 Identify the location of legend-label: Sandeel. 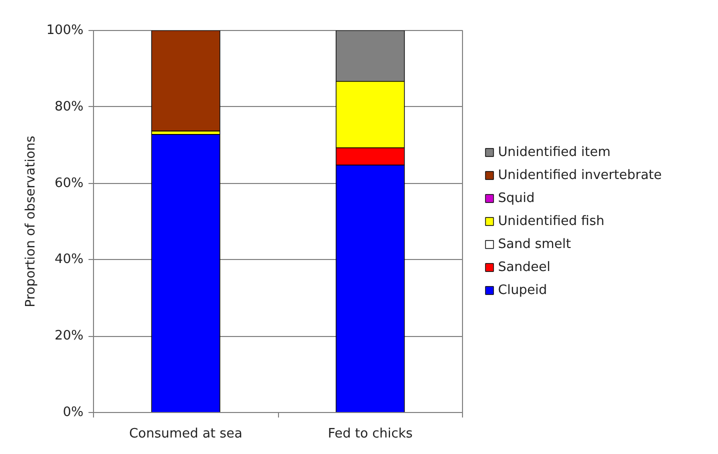
(524, 267).